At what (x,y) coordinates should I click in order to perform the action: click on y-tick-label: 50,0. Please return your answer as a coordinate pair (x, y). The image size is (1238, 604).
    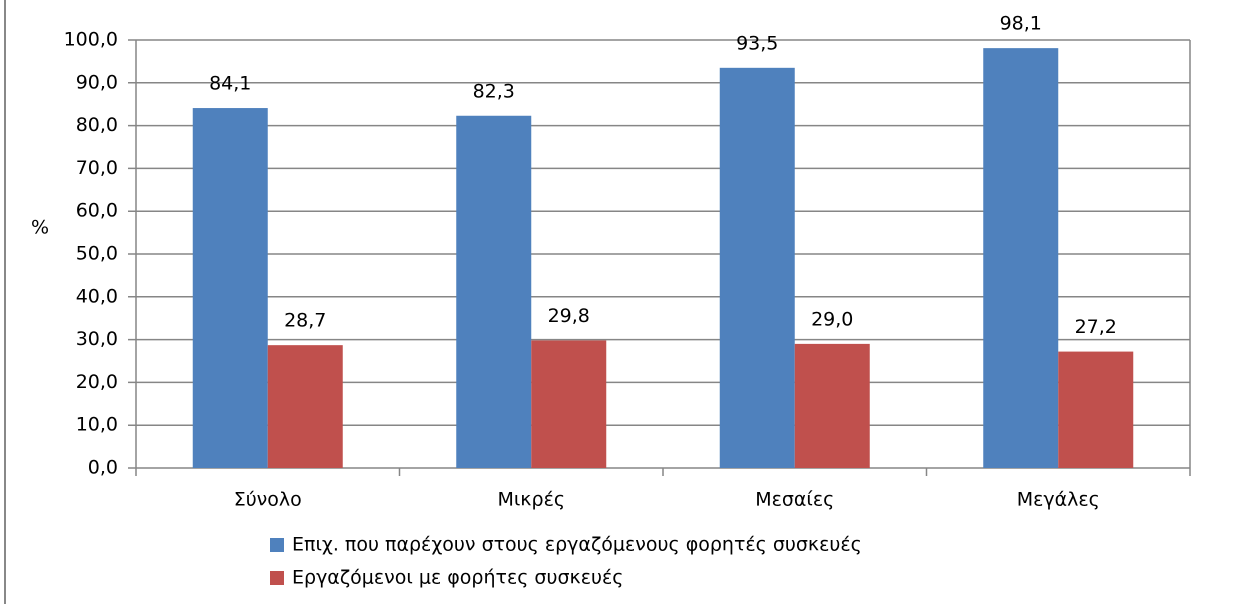
    Looking at the image, I should click on (97, 254).